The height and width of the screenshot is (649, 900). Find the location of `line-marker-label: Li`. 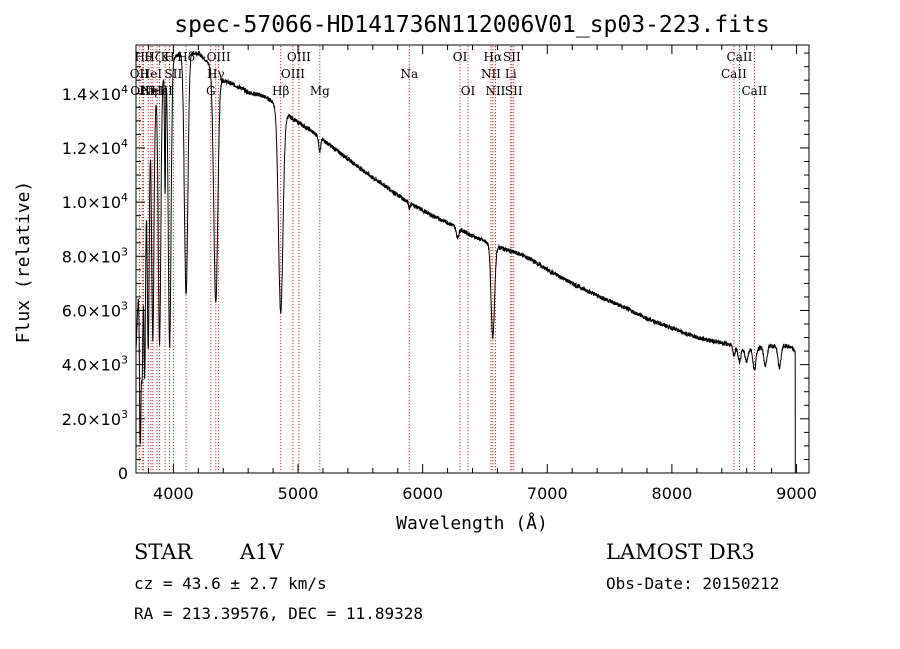

line-marker-label: Li is located at coordinates (511, 74).